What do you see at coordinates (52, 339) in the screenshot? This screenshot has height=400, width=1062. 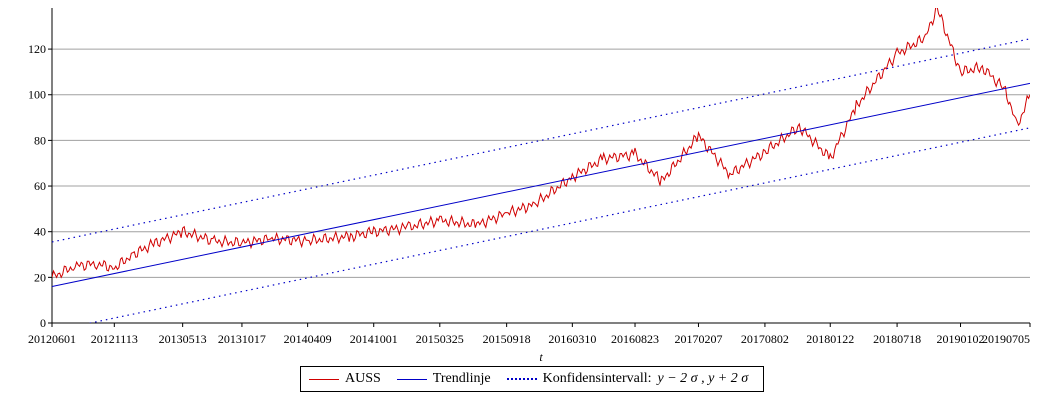 I see `x-tick-label: 20120601` at bounding box center [52, 339].